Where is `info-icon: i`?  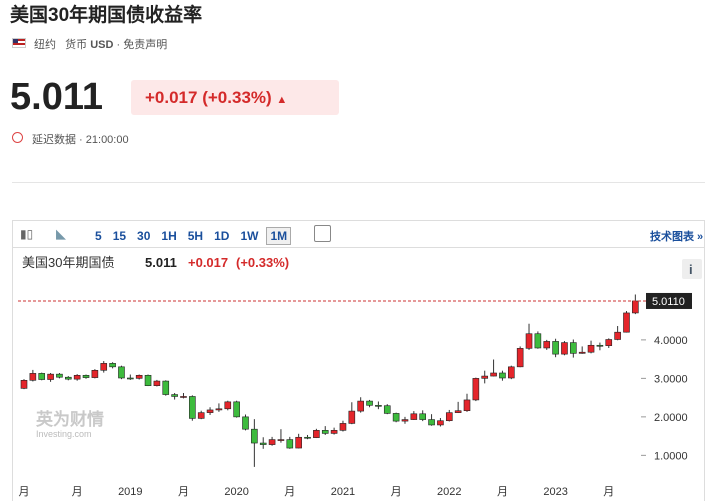
info-icon: i is located at coordinates (691, 269).